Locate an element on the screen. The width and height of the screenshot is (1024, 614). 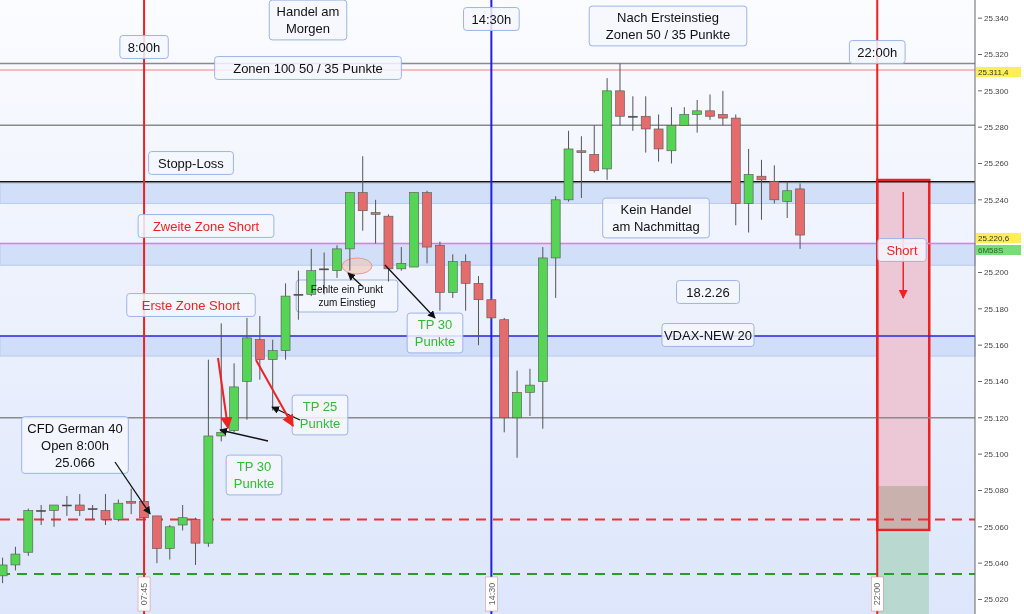
annotation: Stopp-Loss is located at coordinates (191, 163).